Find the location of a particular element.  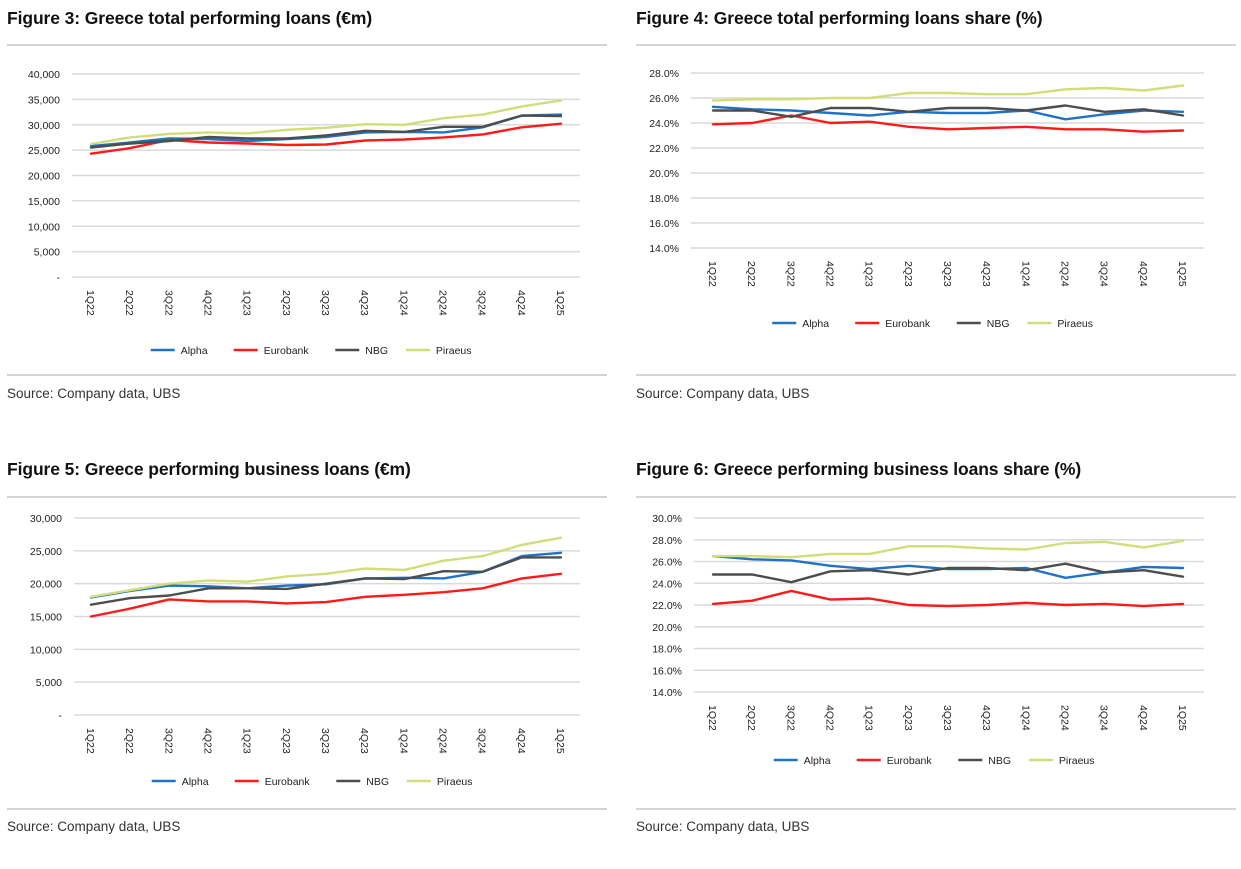

y-tick-label: 28.0% is located at coordinates (667, 541).